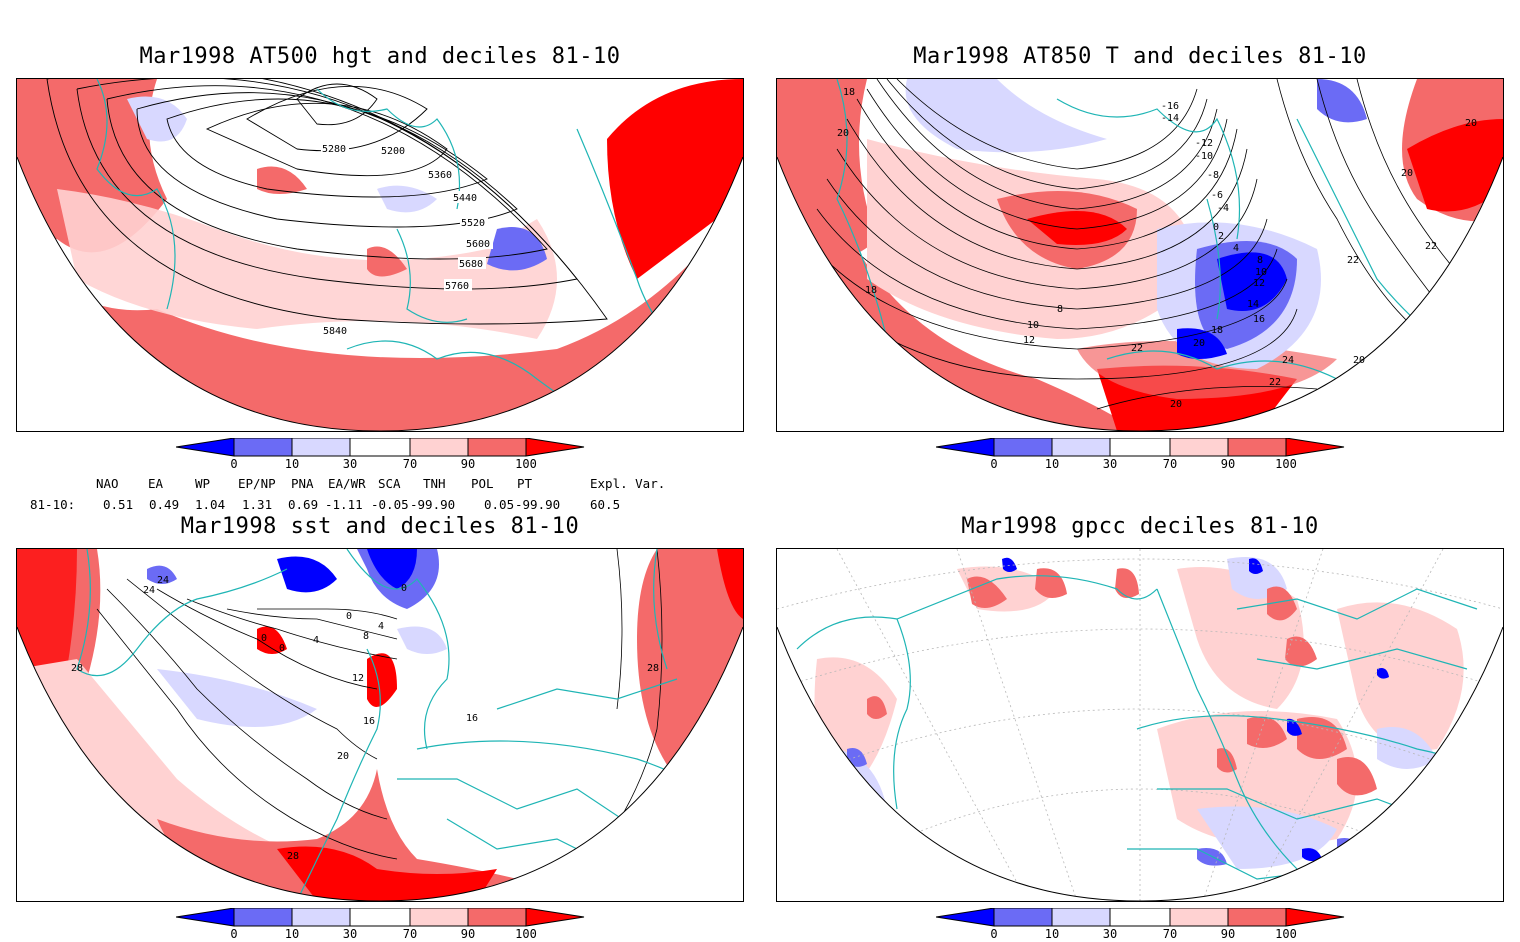  What do you see at coordinates (1213, 175) in the screenshot?
I see `contour-label: -8` at bounding box center [1213, 175].